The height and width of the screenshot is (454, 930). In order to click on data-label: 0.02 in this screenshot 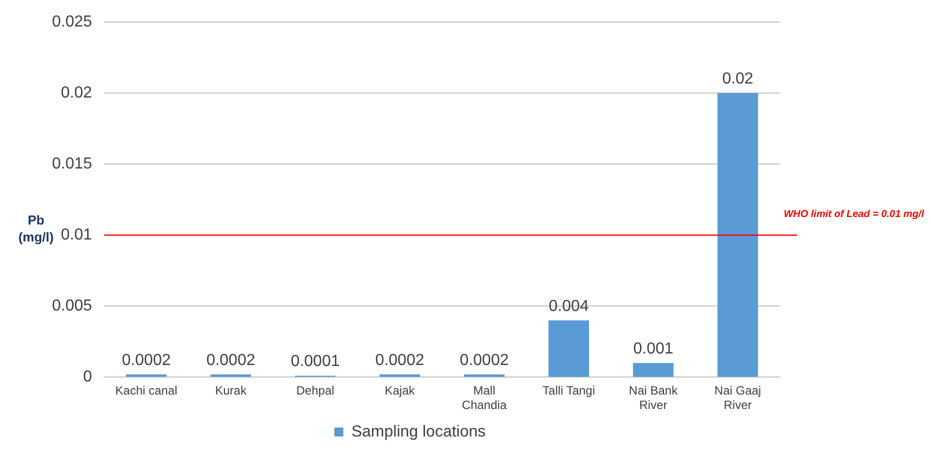, I will do `click(738, 79)`.